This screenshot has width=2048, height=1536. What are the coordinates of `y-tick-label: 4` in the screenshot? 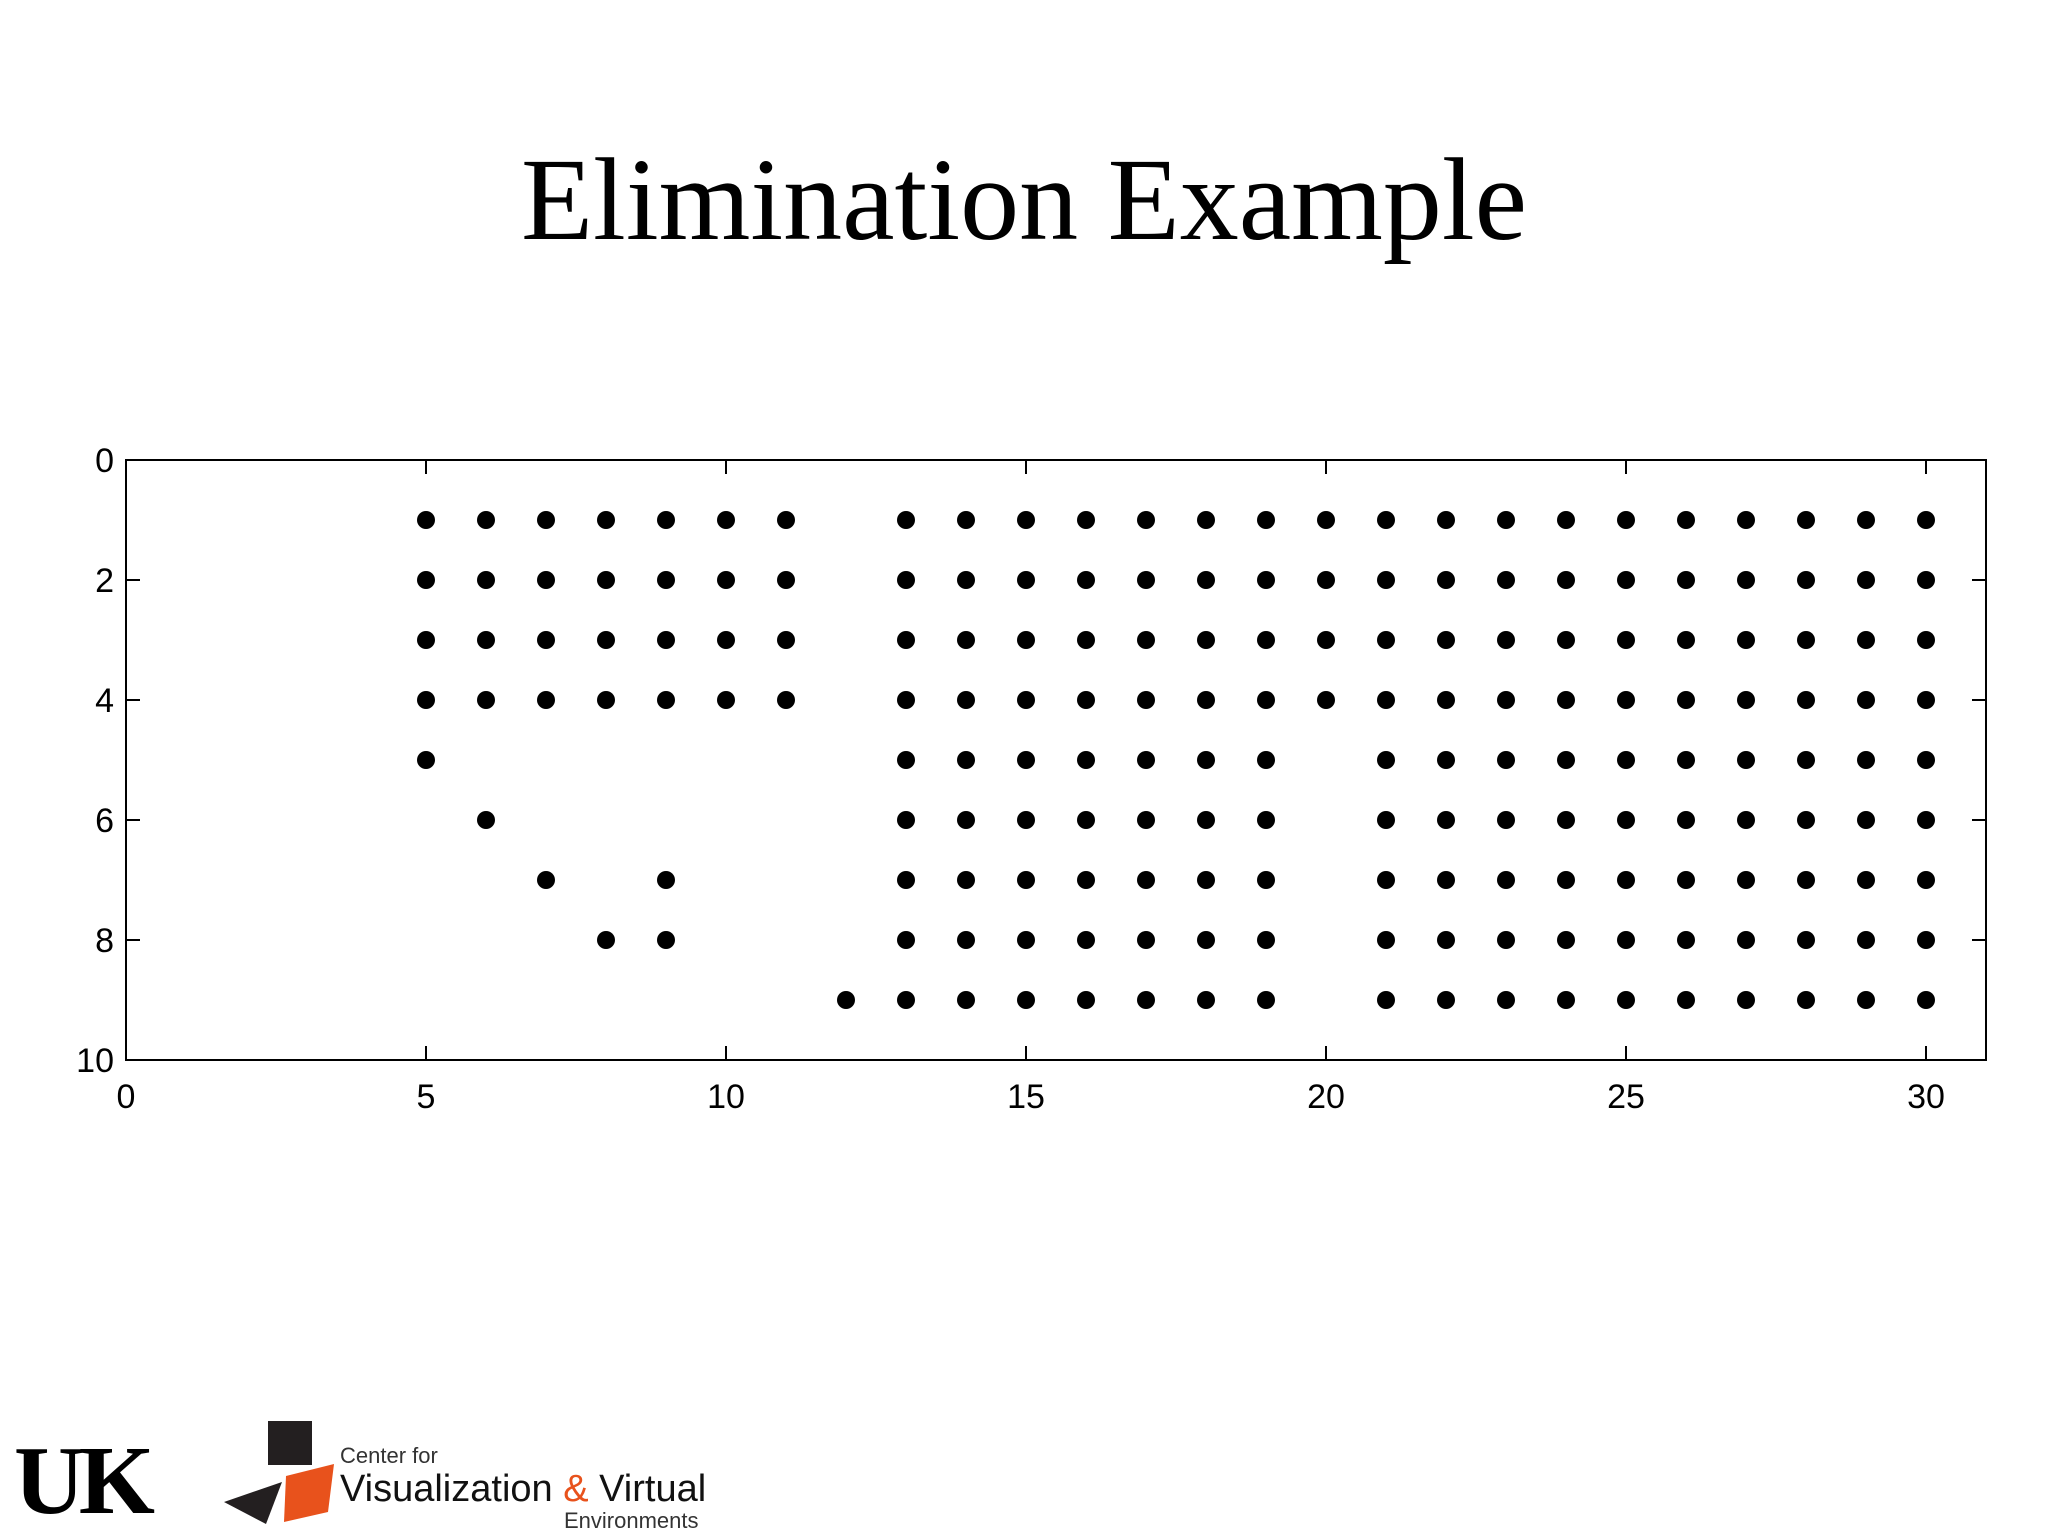 It's located at (104, 701).